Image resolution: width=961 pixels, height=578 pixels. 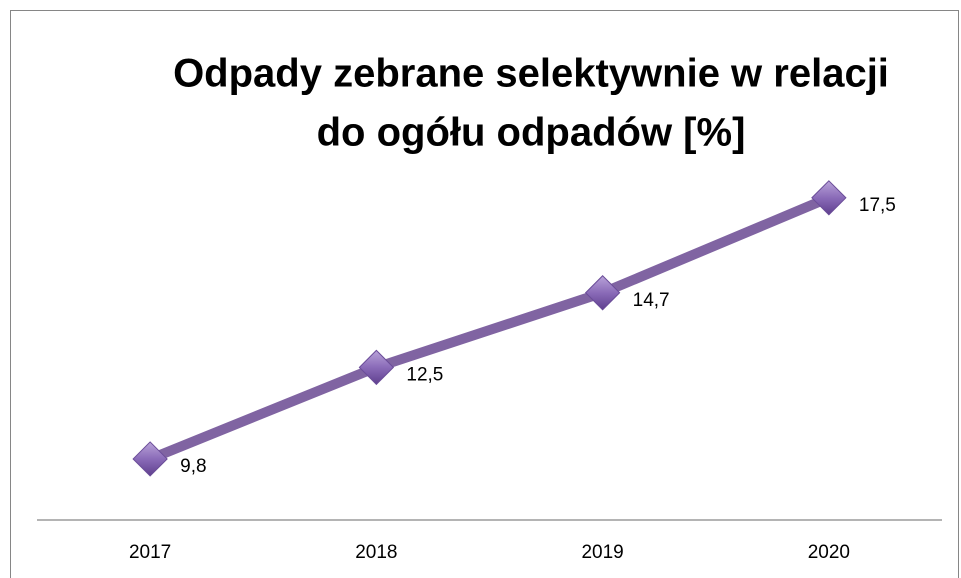 What do you see at coordinates (877, 205) in the screenshot?
I see `data-label: 17,5` at bounding box center [877, 205].